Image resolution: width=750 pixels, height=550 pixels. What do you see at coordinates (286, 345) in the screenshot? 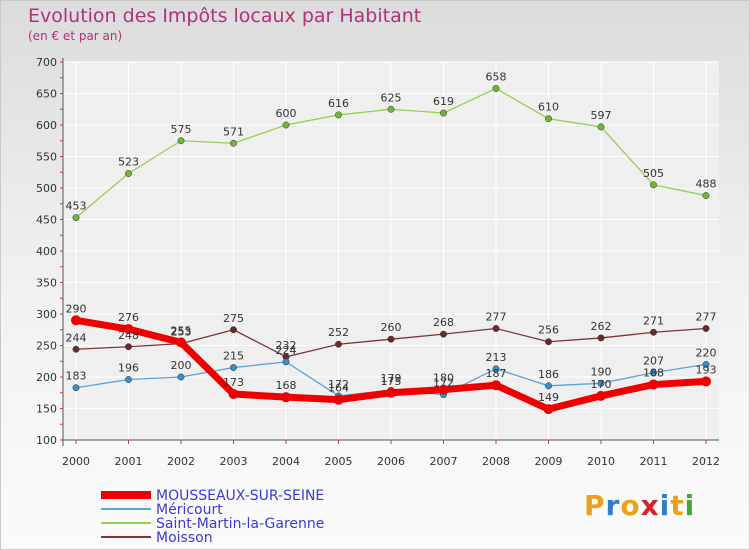
I see `data-label-moisson: 232` at bounding box center [286, 345].